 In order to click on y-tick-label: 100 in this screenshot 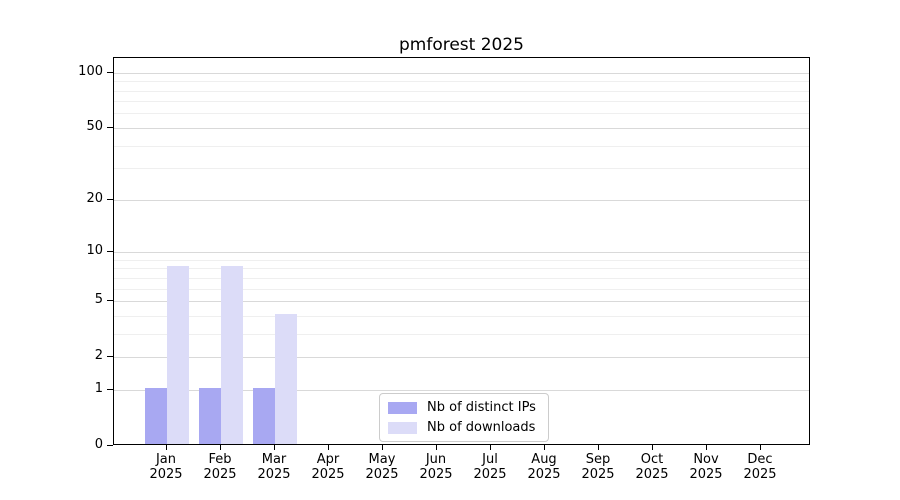, I will do `click(90, 71)`.